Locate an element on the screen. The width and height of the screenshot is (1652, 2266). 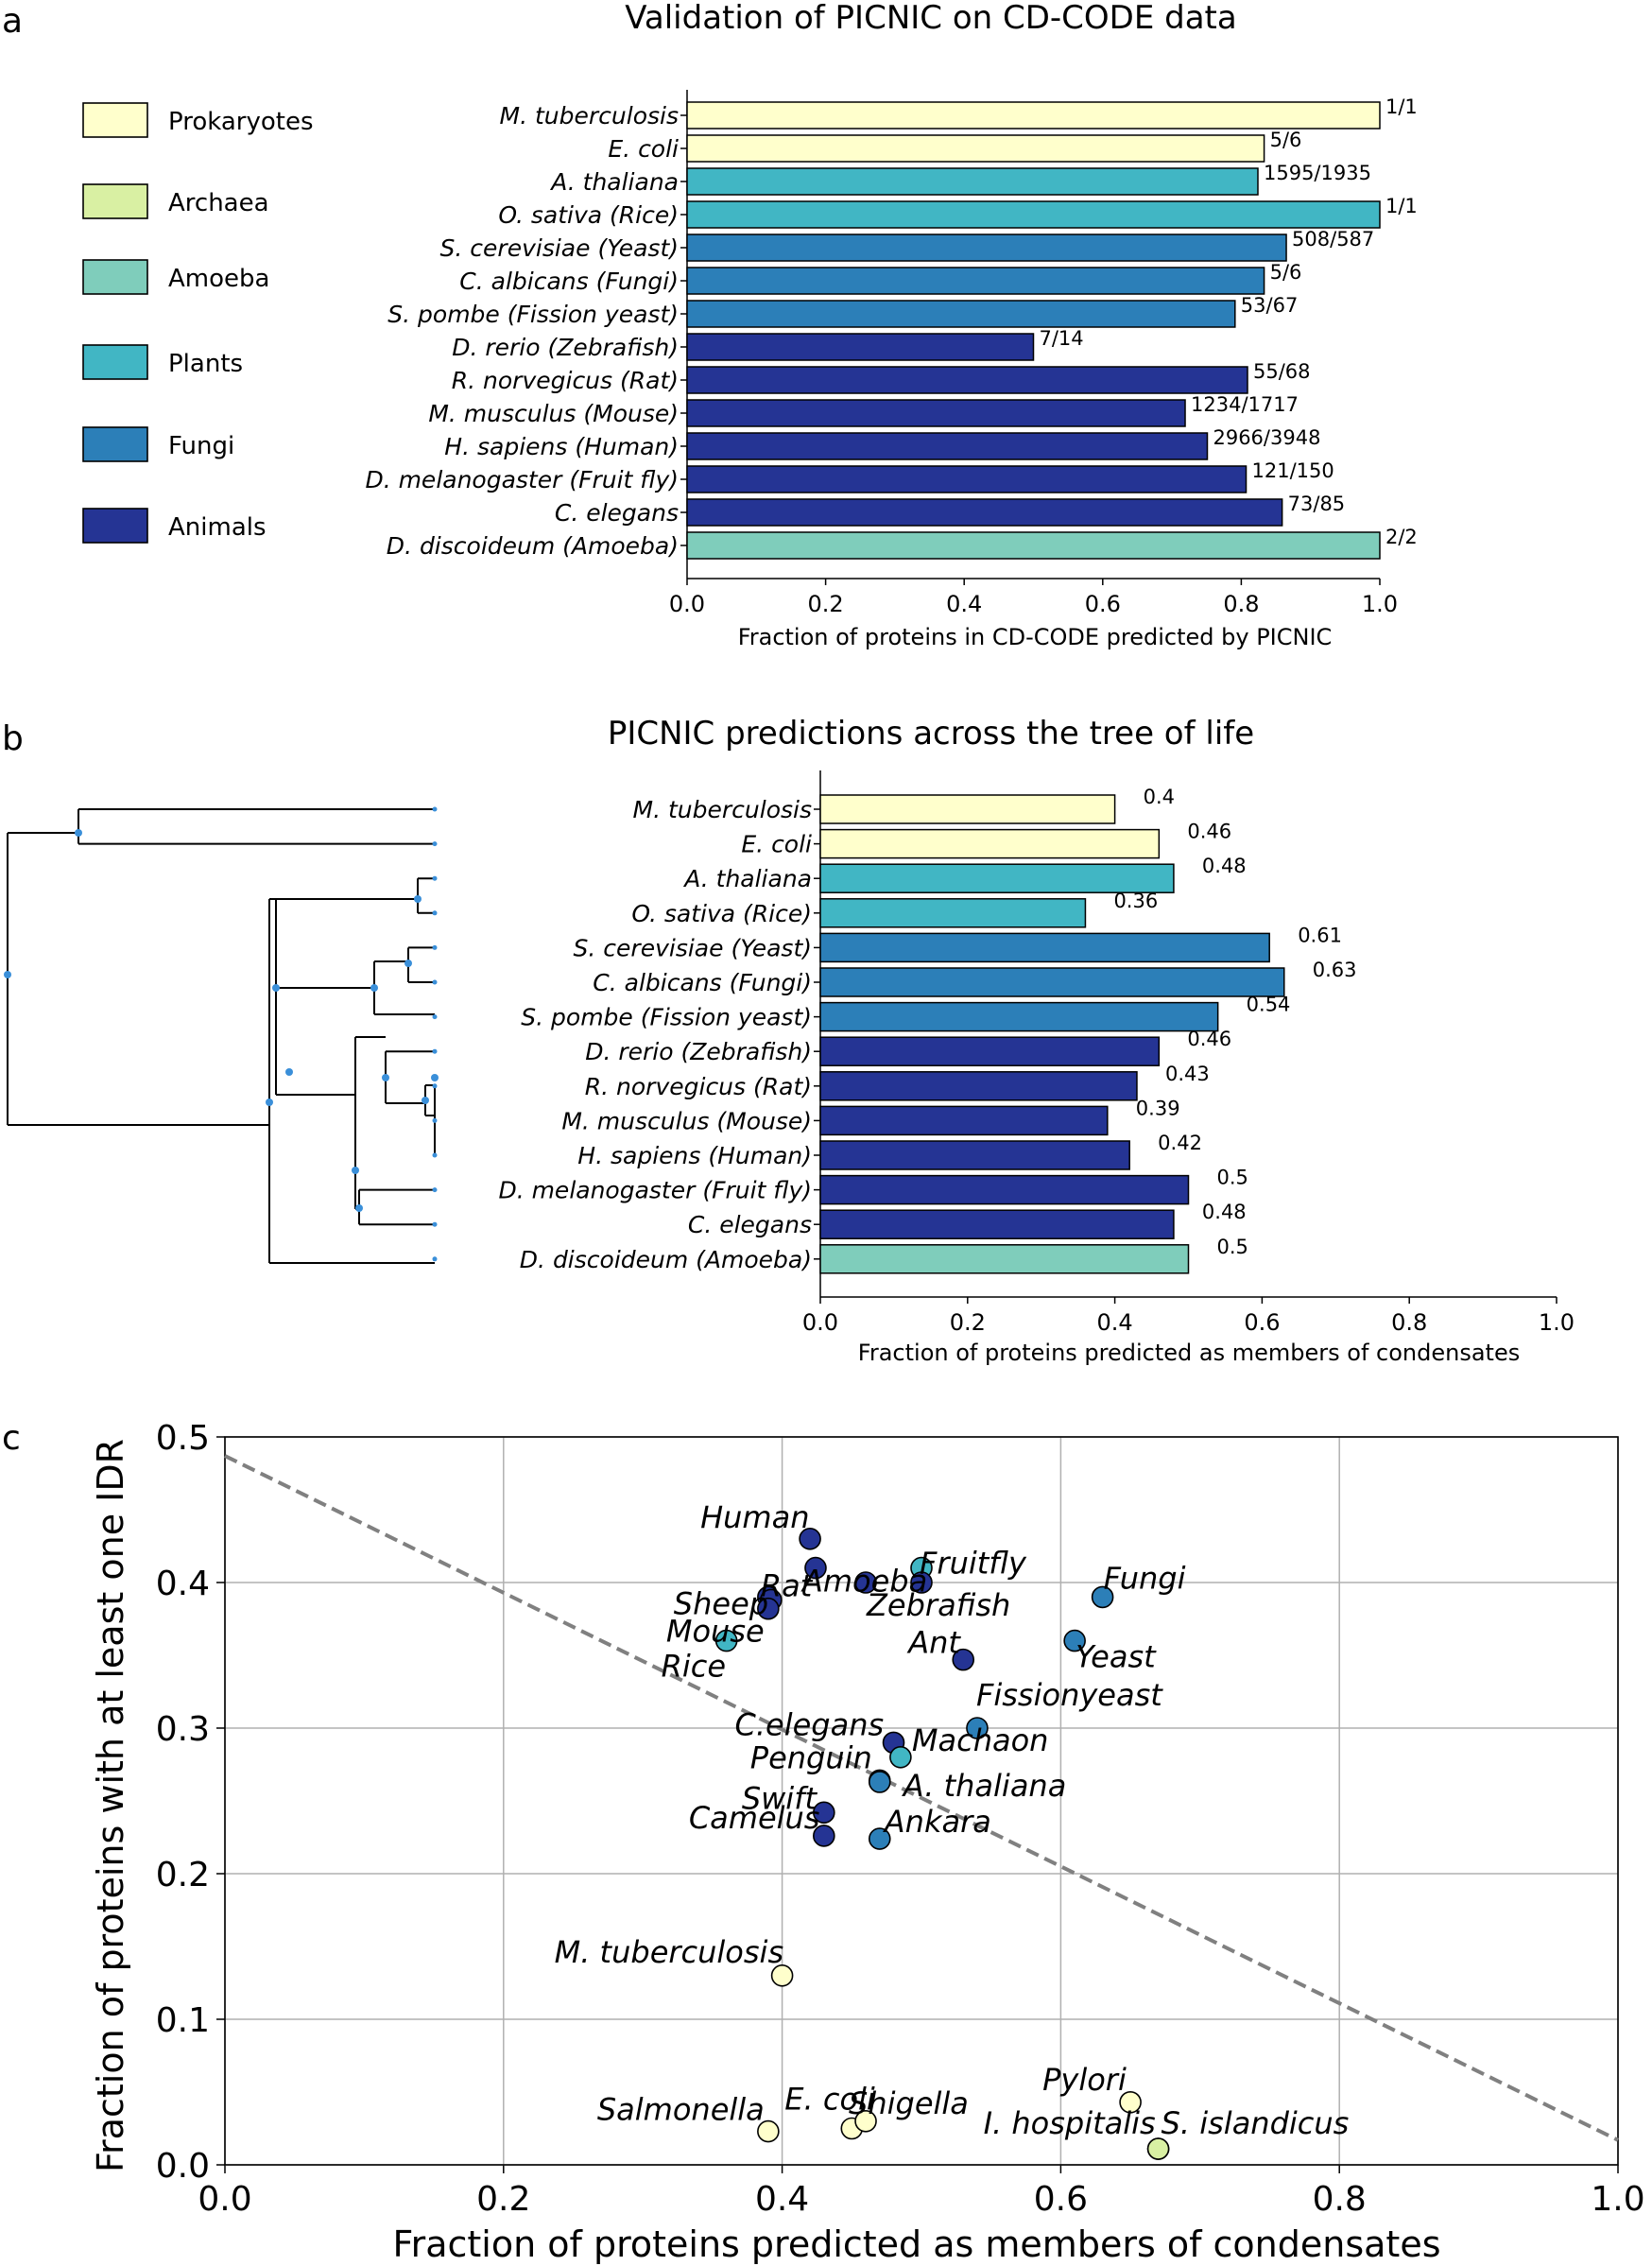
chart-c-xtick-label: 0.0 is located at coordinates (224, 2199).